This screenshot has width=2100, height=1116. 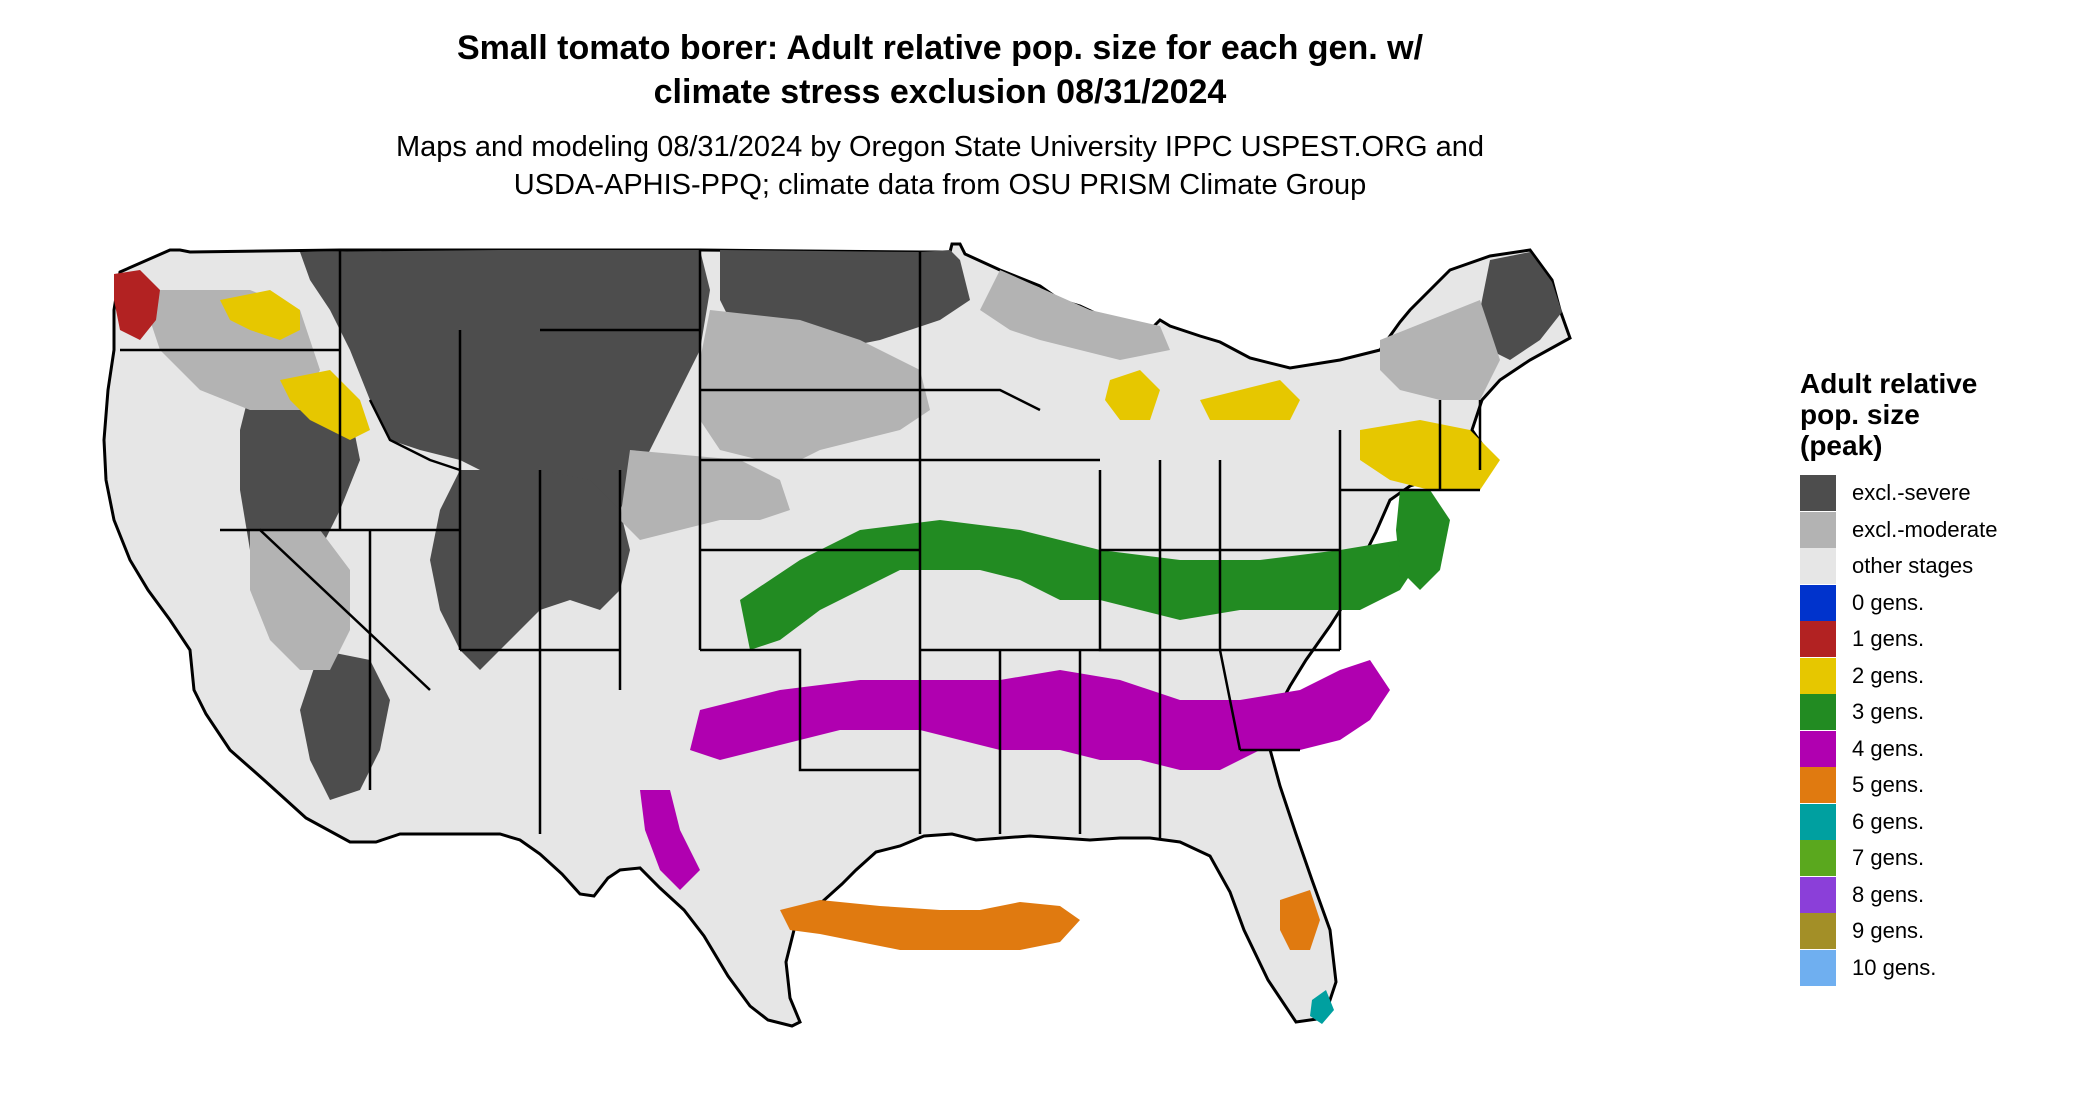 I want to click on legend-item: 4 gens., so click(x=1899, y=749).